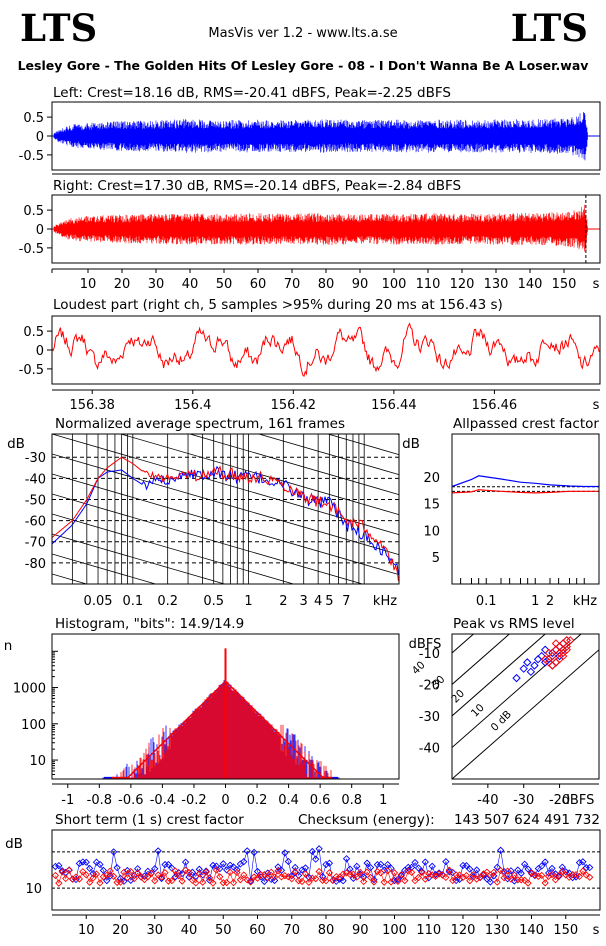 The height and width of the screenshot is (946, 606). What do you see at coordinates (222, 729) in the screenshot?
I see `histogram-envelope-right` at bounding box center [222, 729].